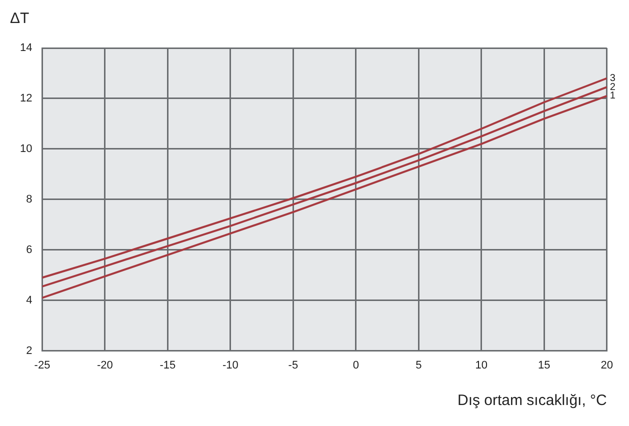 The width and height of the screenshot is (629, 426). What do you see at coordinates (29, 300) in the screenshot?
I see `y-tick-label: 4` at bounding box center [29, 300].